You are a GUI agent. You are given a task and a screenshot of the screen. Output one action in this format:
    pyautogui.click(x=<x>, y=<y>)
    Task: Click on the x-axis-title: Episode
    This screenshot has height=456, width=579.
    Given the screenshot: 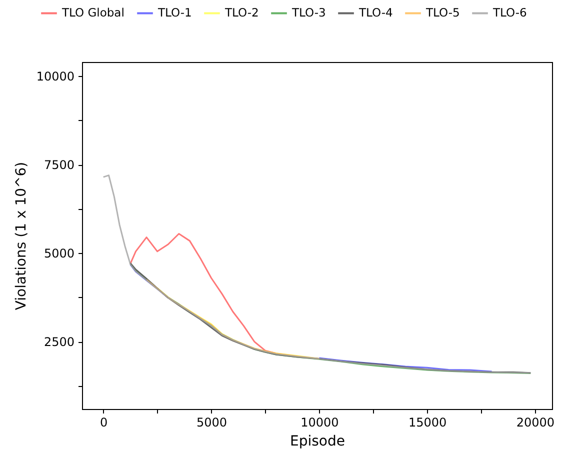 What is the action you would take?
    pyautogui.click(x=317, y=442)
    